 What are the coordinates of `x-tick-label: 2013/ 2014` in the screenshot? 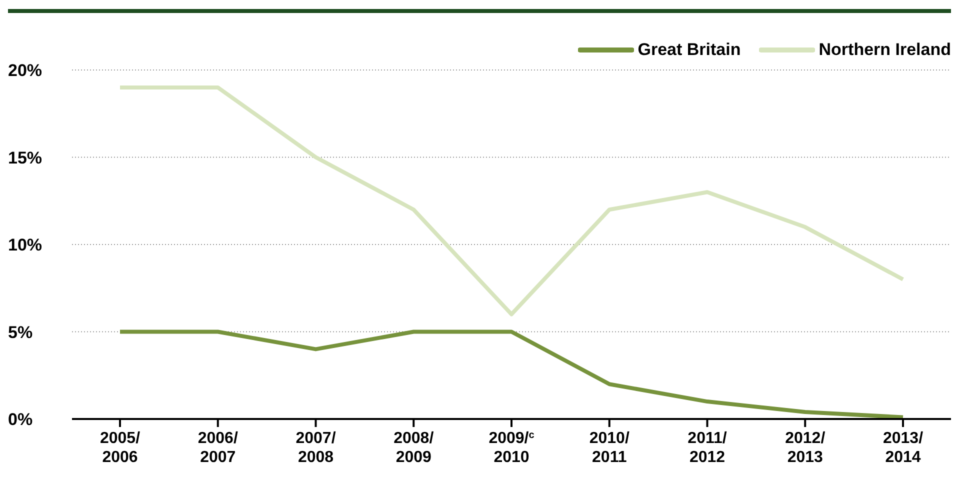 It's located at (903, 448).